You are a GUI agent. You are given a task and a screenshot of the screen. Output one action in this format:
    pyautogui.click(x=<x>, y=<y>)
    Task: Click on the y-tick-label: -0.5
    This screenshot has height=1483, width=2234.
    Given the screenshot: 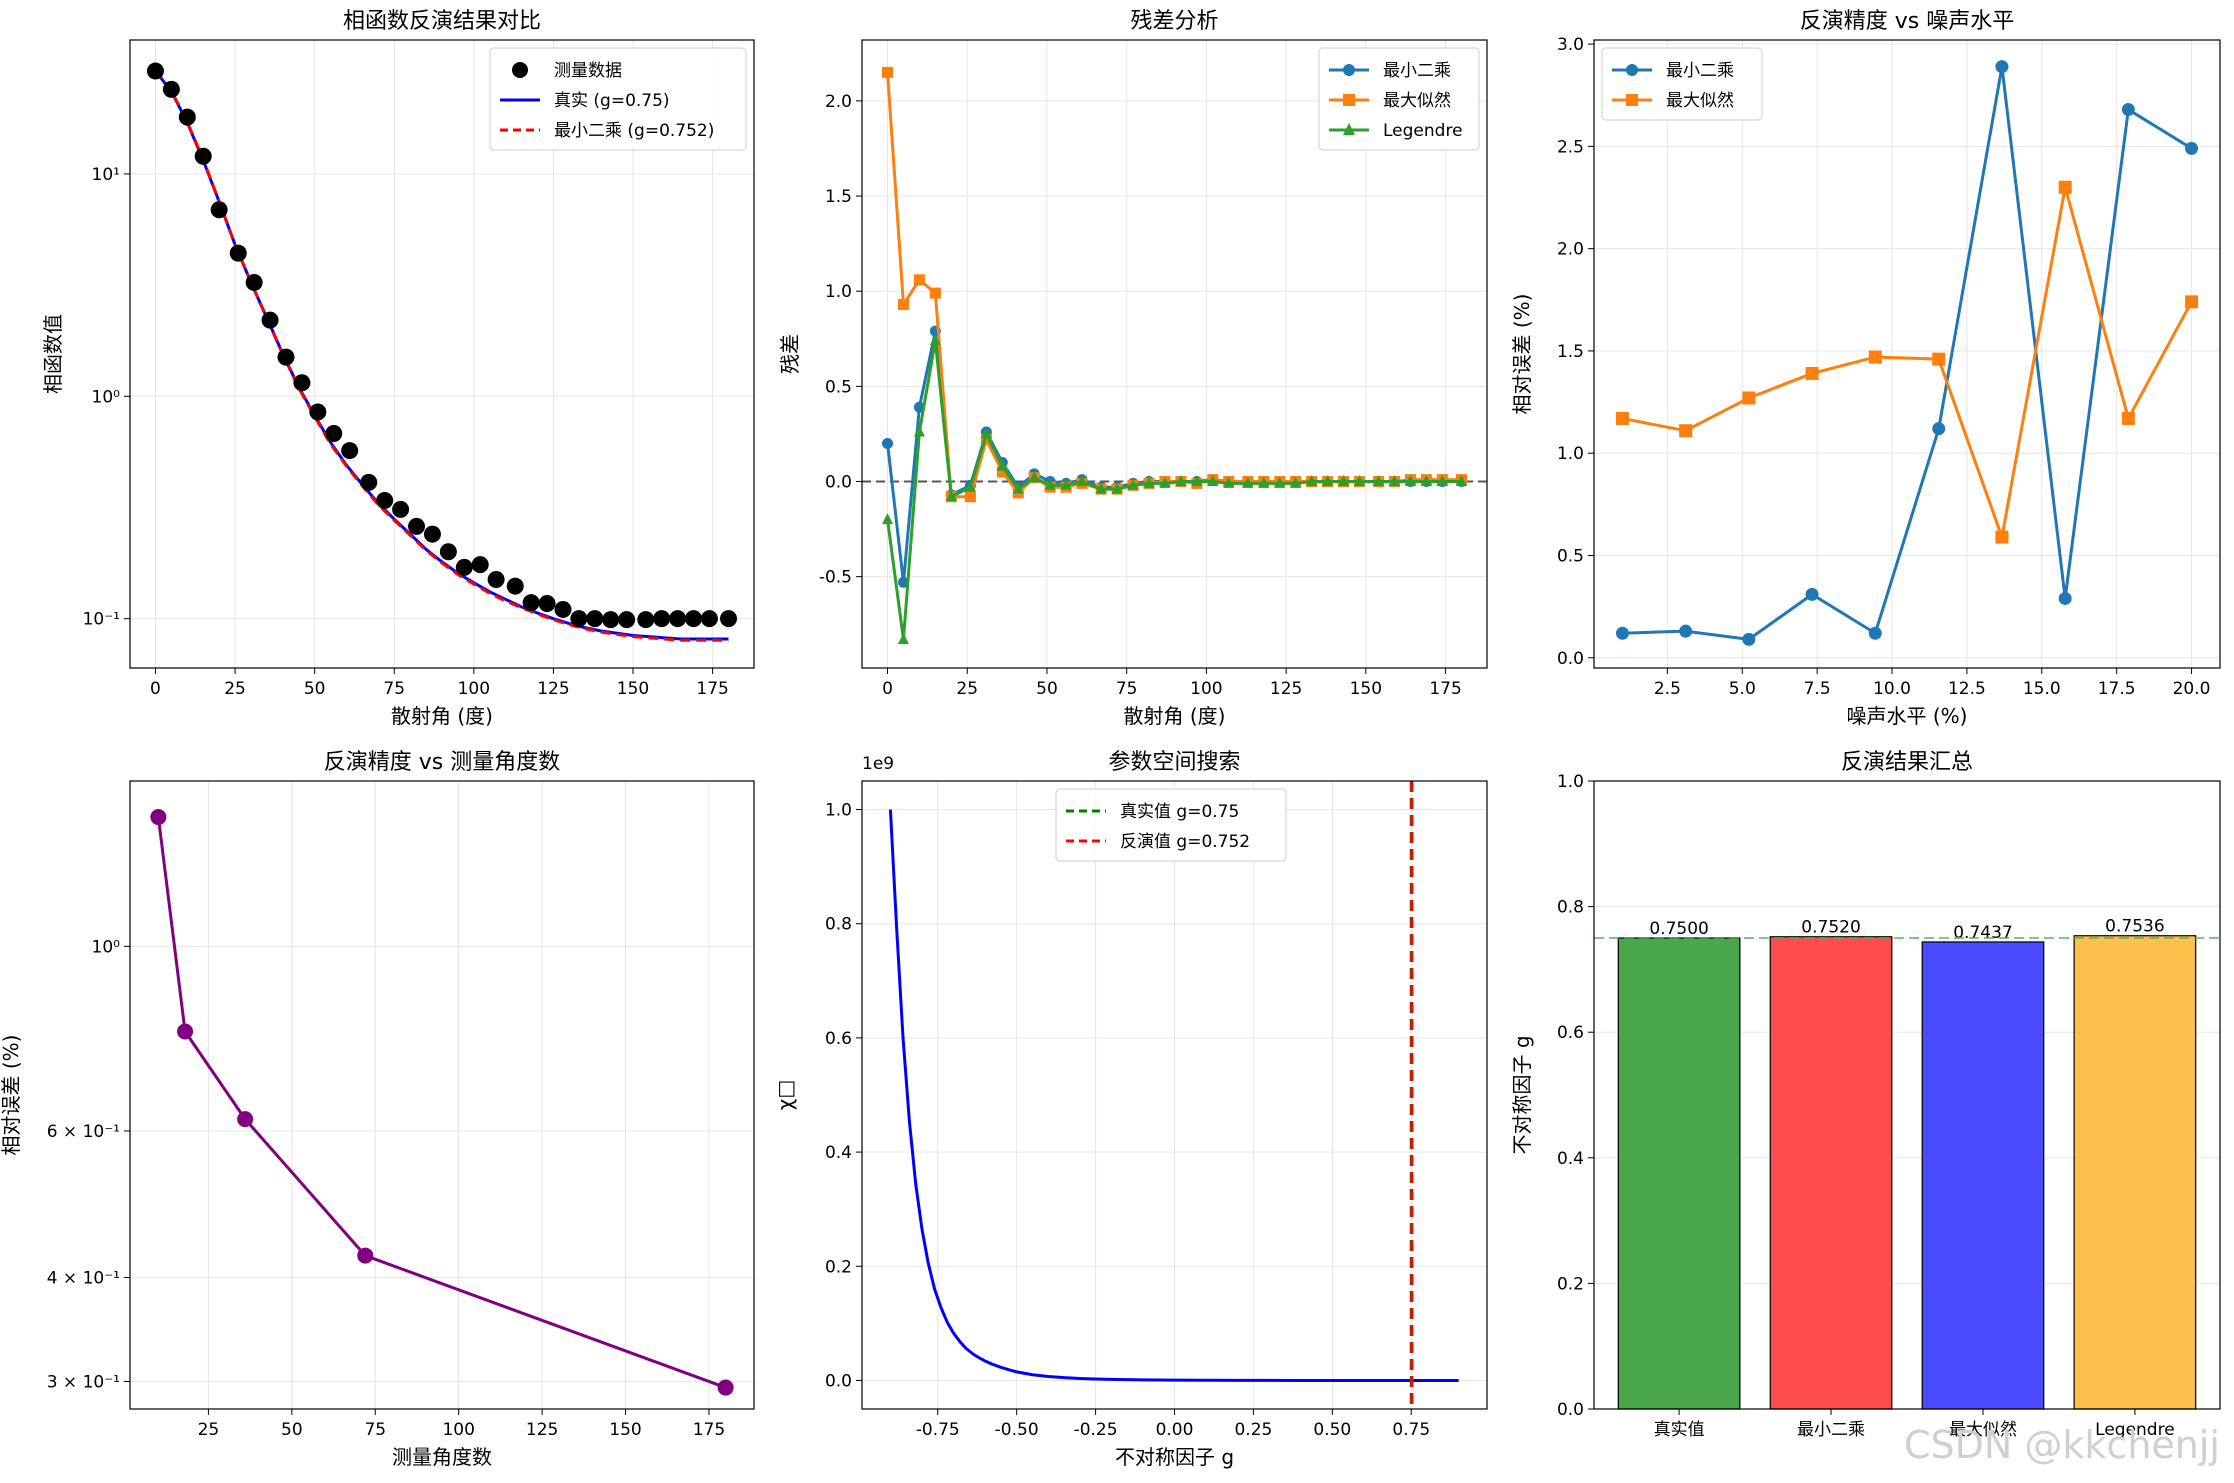 What is the action you would take?
    pyautogui.click(x=835, y=578)
    